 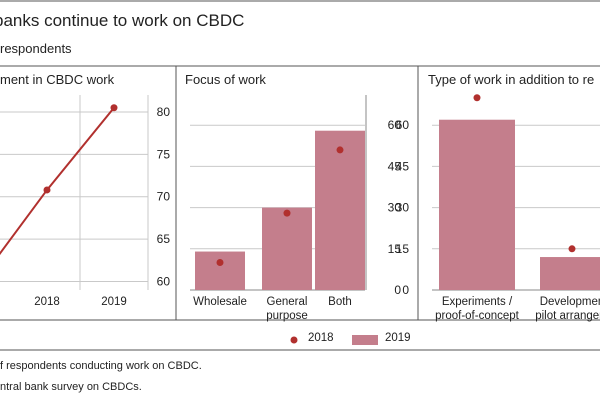 What do you see at coordinates (477, 302) in the screenshot?
I see `x-tick-label: Experiments /` at bounding box center [477, 302].